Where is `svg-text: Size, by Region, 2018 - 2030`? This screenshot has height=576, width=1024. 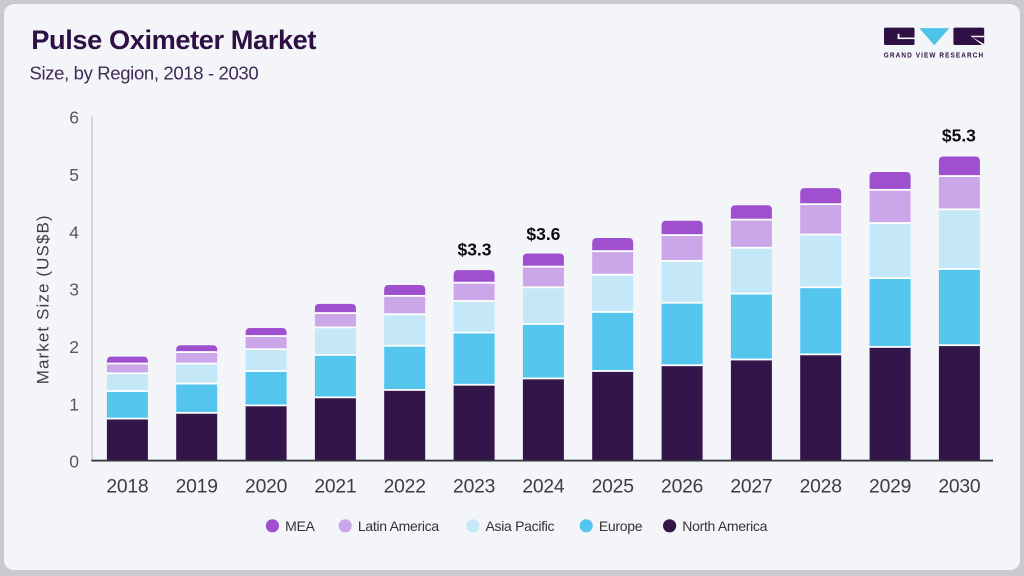
svg-text: Size, by Region, 2018 - 2030 is located at coordinates (144, 72).